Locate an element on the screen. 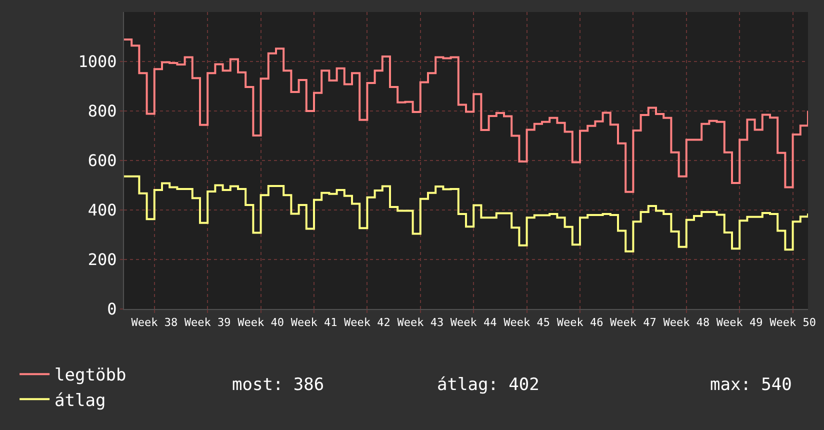  y-tick-label: 0 is located at coordinates (112, 309).